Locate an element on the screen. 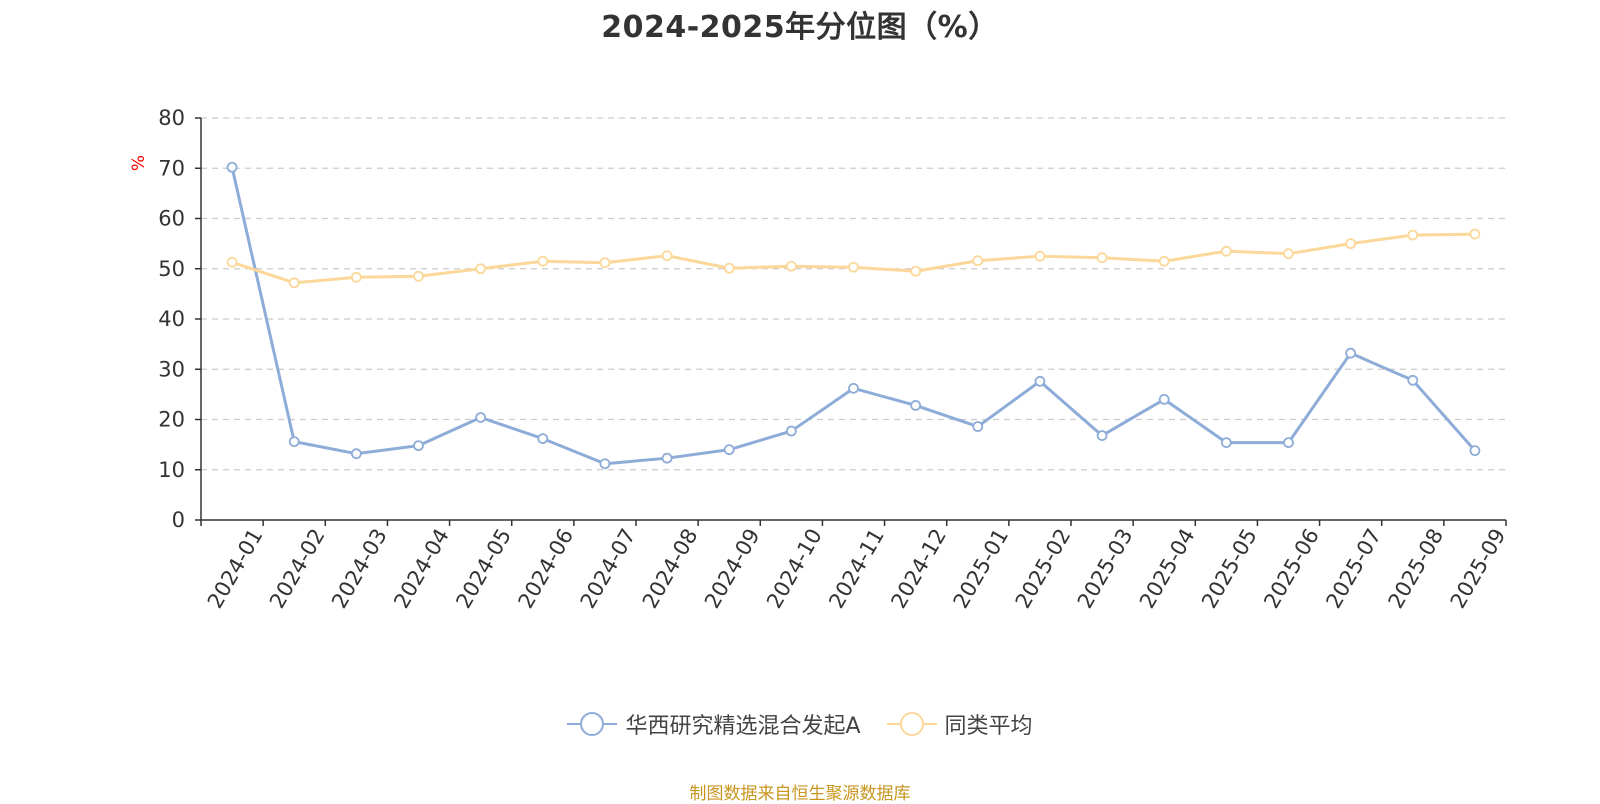 This screenshot has width=1600, height=804. y-tick-label: 0 is located at coordinates (178, 520).